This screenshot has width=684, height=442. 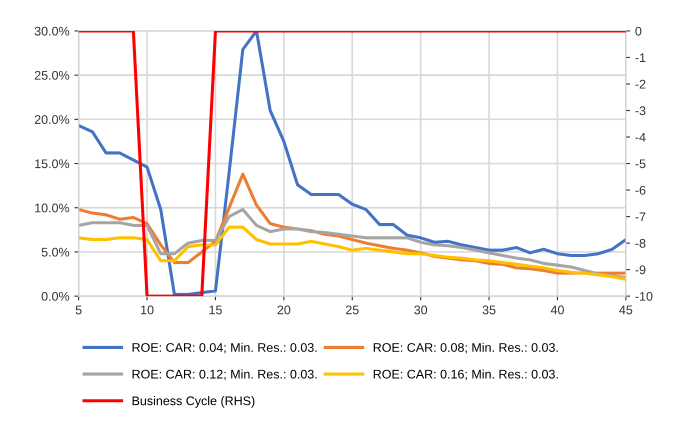 What do you see at coordinates (79, 310) in the screenshot?
I see `x-tick-label: 5` at bounding box center [79, 310].